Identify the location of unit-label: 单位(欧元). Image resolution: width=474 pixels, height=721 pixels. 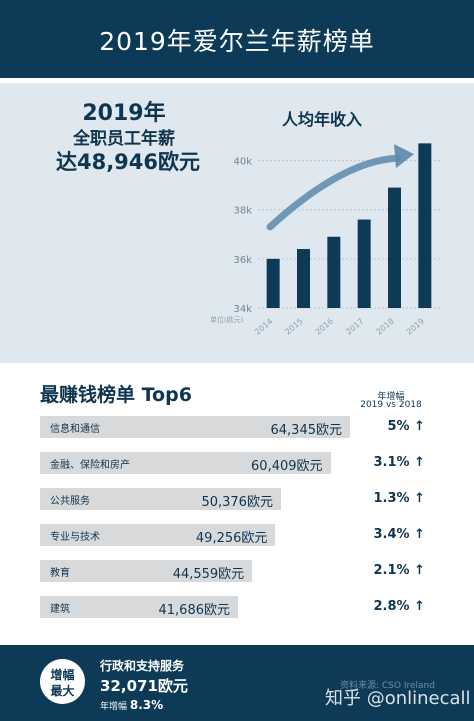
(227, 319).